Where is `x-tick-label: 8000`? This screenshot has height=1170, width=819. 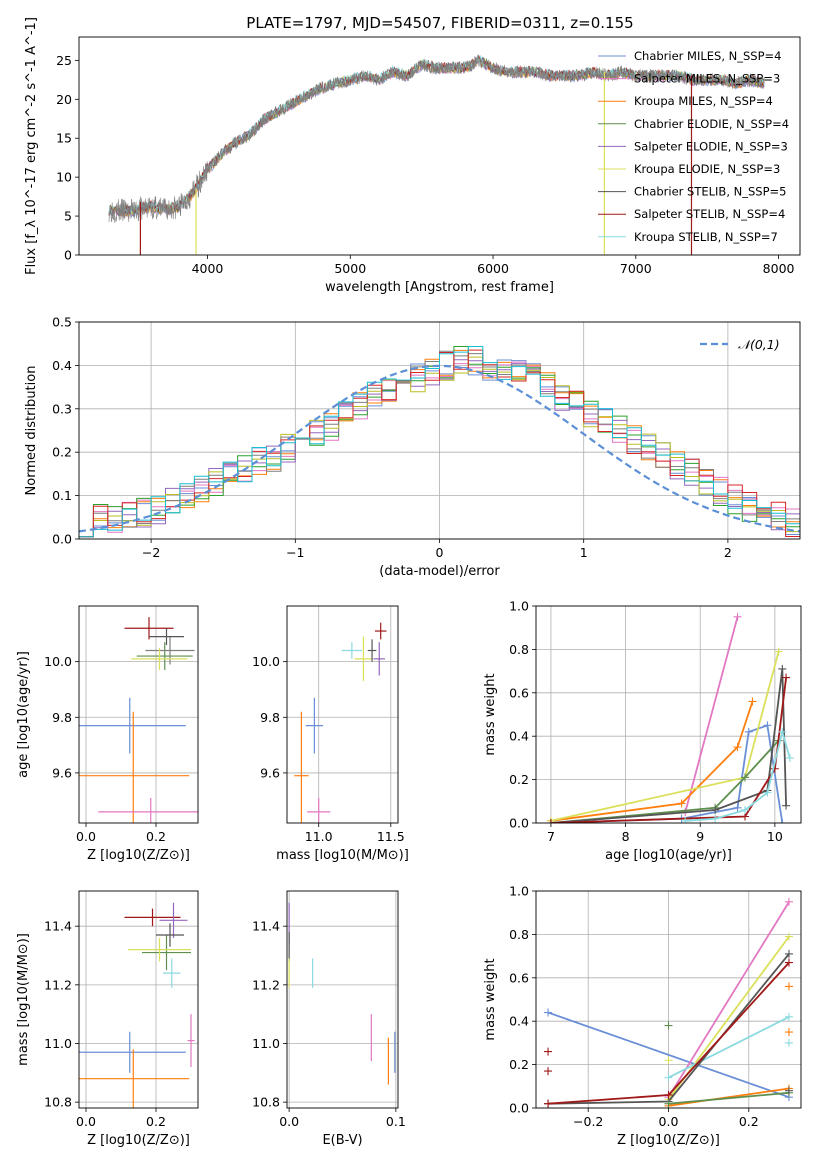
x-tick-label: 8000 is located at coordinates (779, 268).